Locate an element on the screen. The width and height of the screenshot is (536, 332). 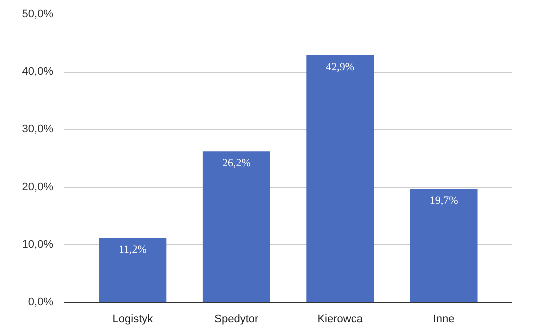
y-tick-label: 30,0% is located at coordinates (38, 130).